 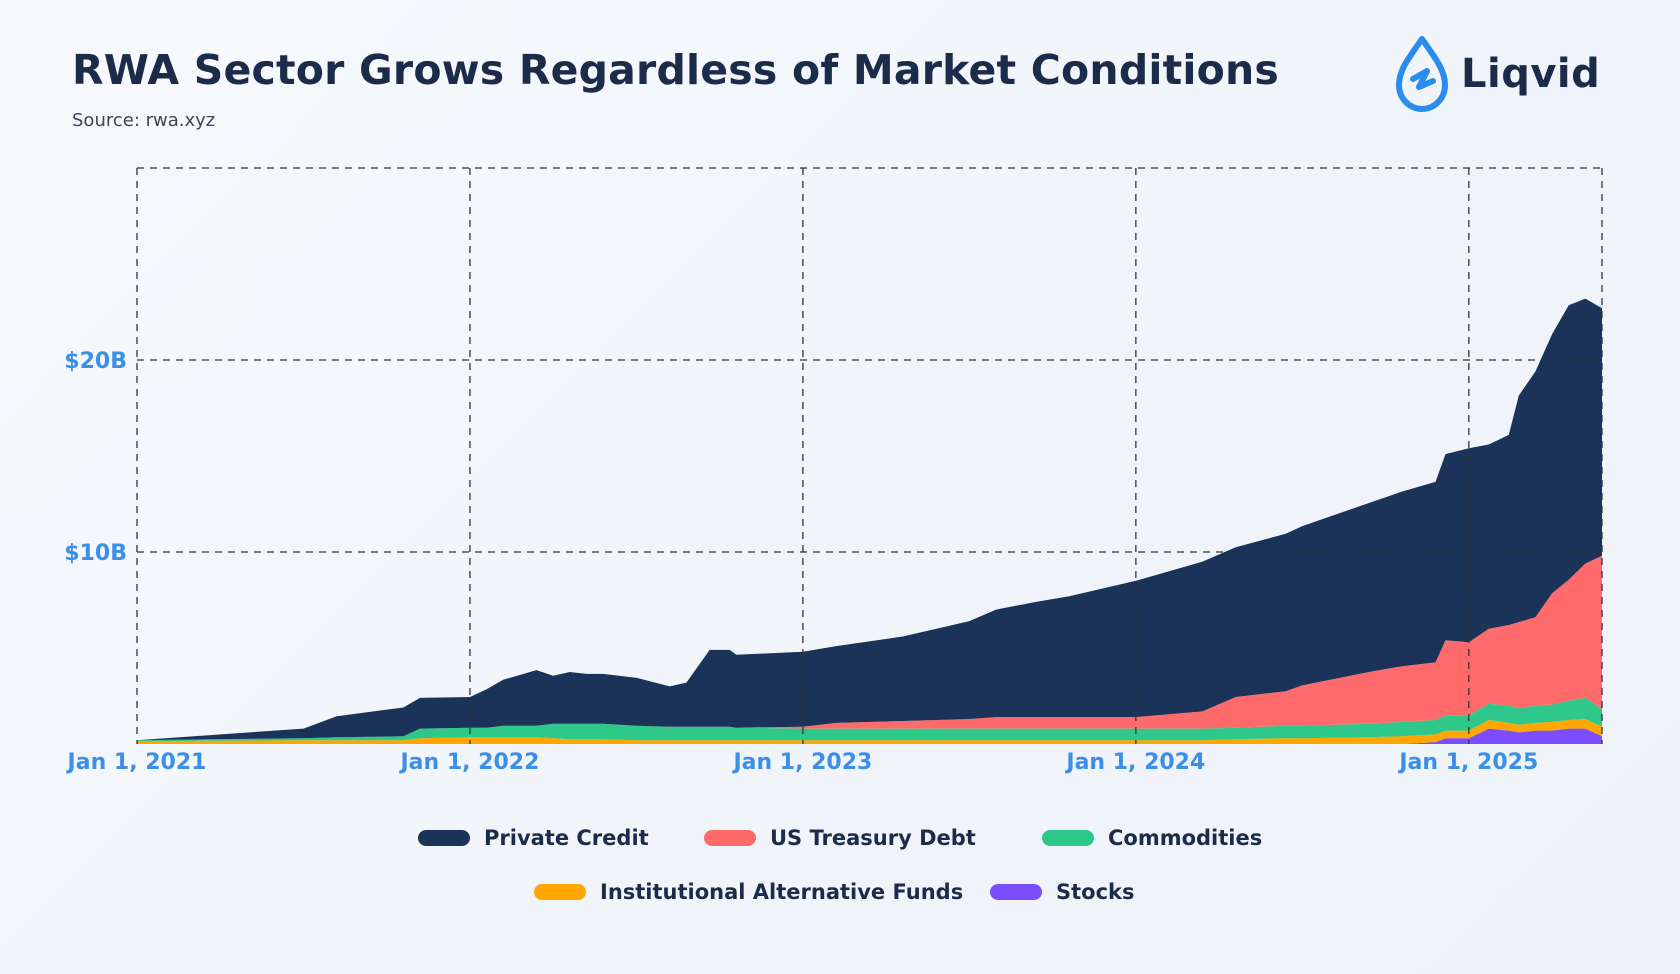 I want to click on legend-item-private-credit: Private Credit, so click(x=533, y=838).